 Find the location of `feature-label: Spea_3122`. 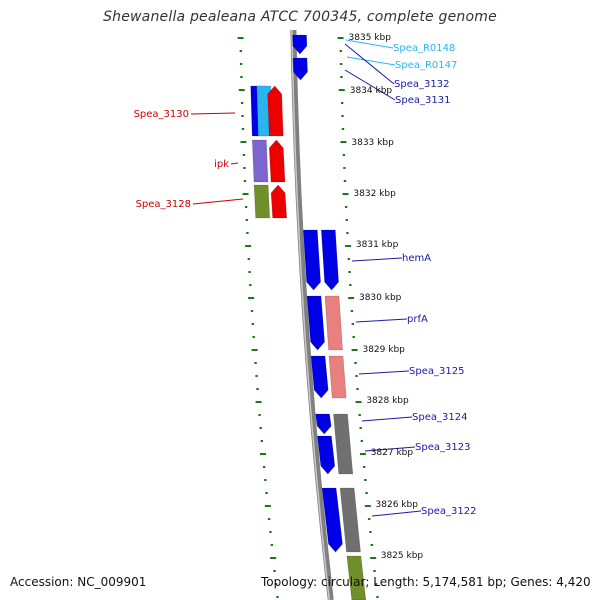

feature-label: Spea_3122 is located at coordinates (448, 511).